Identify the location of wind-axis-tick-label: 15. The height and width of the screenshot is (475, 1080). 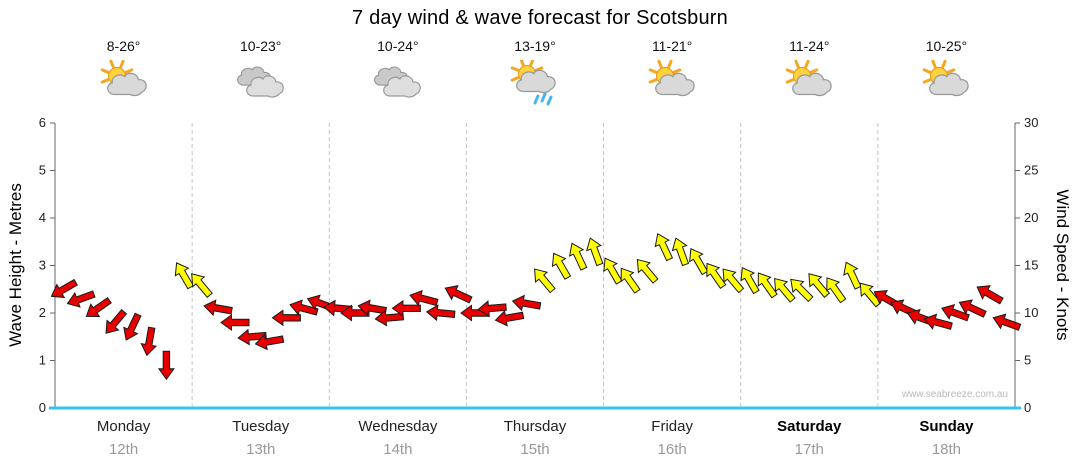
(1031, 265).